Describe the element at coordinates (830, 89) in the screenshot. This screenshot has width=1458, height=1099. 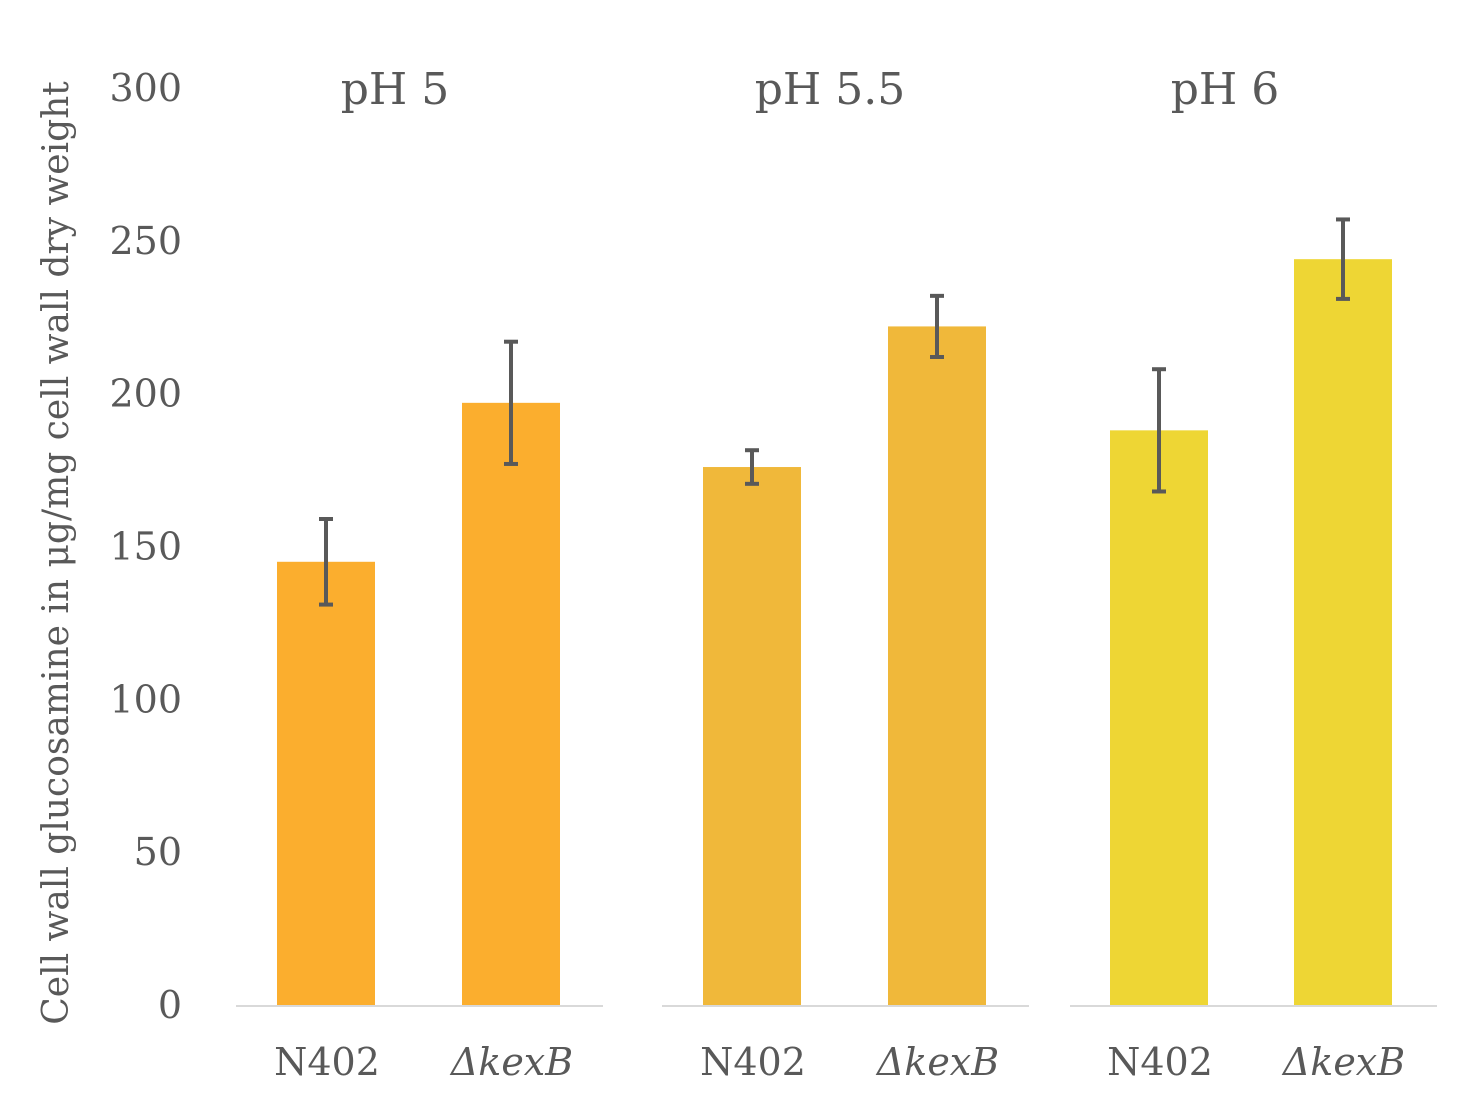
I see `panel-title: pH 5.5` at that location.